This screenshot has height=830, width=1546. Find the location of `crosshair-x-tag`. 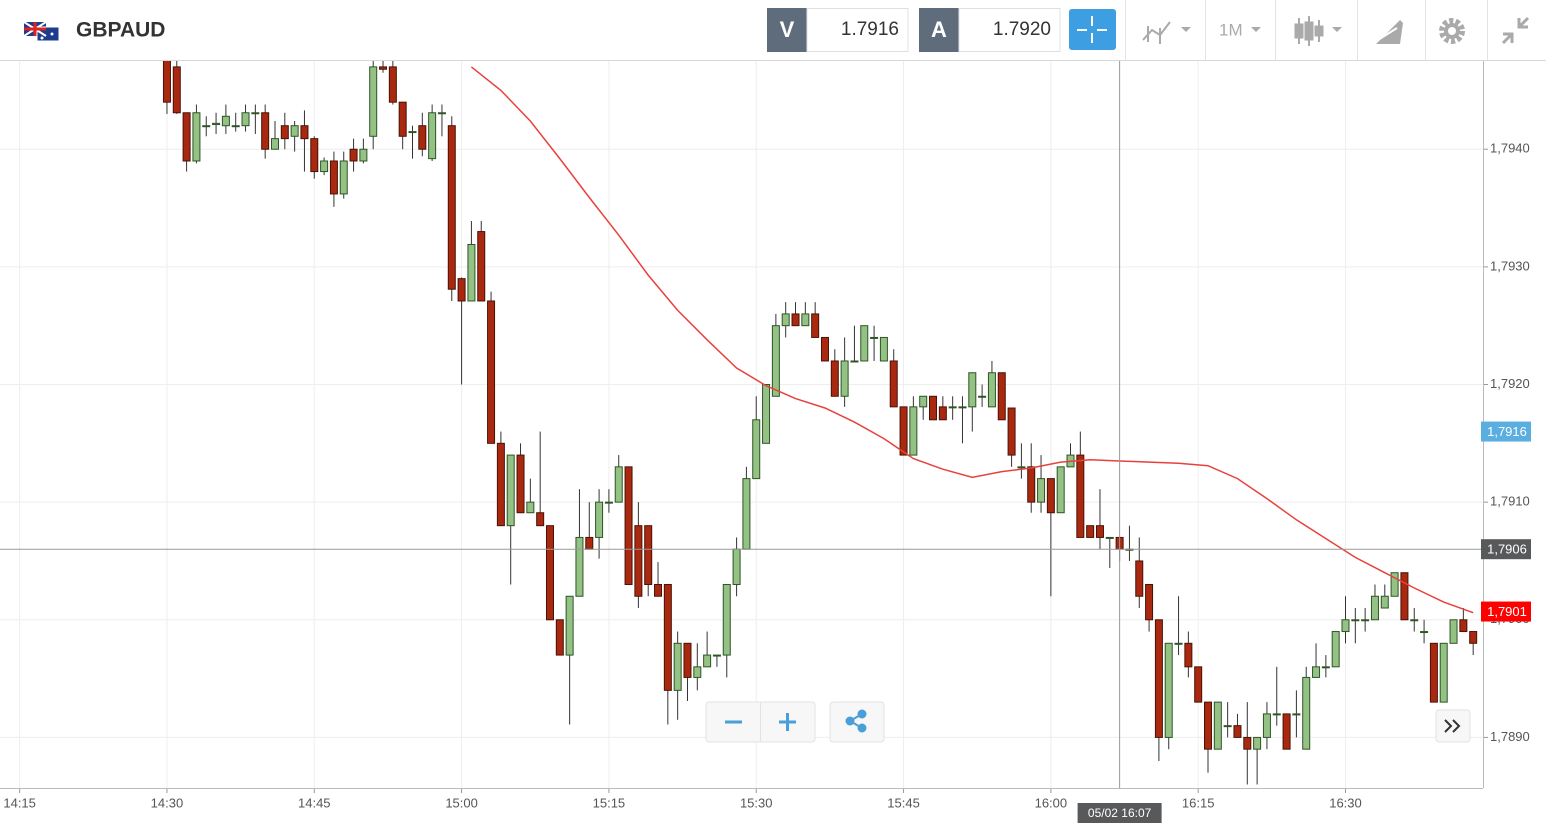

crosshair-x-tag is located at coordinates (1119, 813).